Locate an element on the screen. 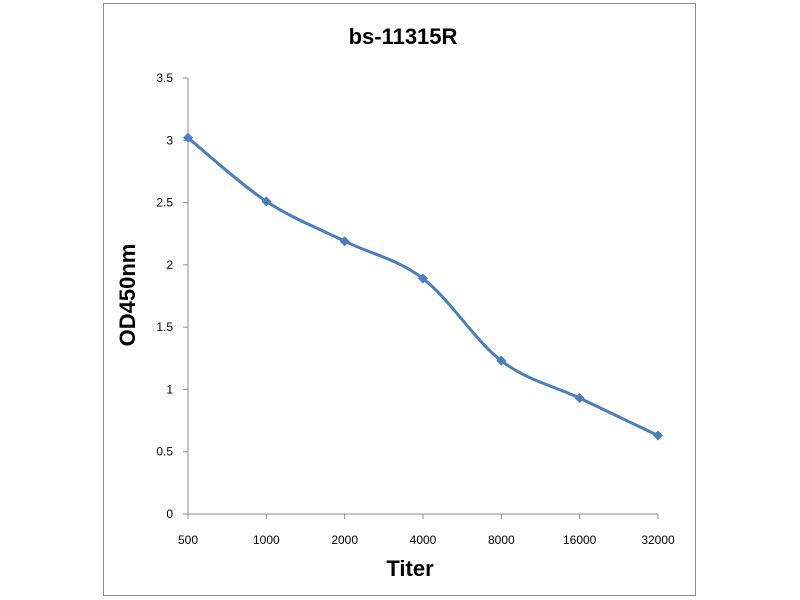  x-tick-label: 1000 is located at coordinates (266, 540).